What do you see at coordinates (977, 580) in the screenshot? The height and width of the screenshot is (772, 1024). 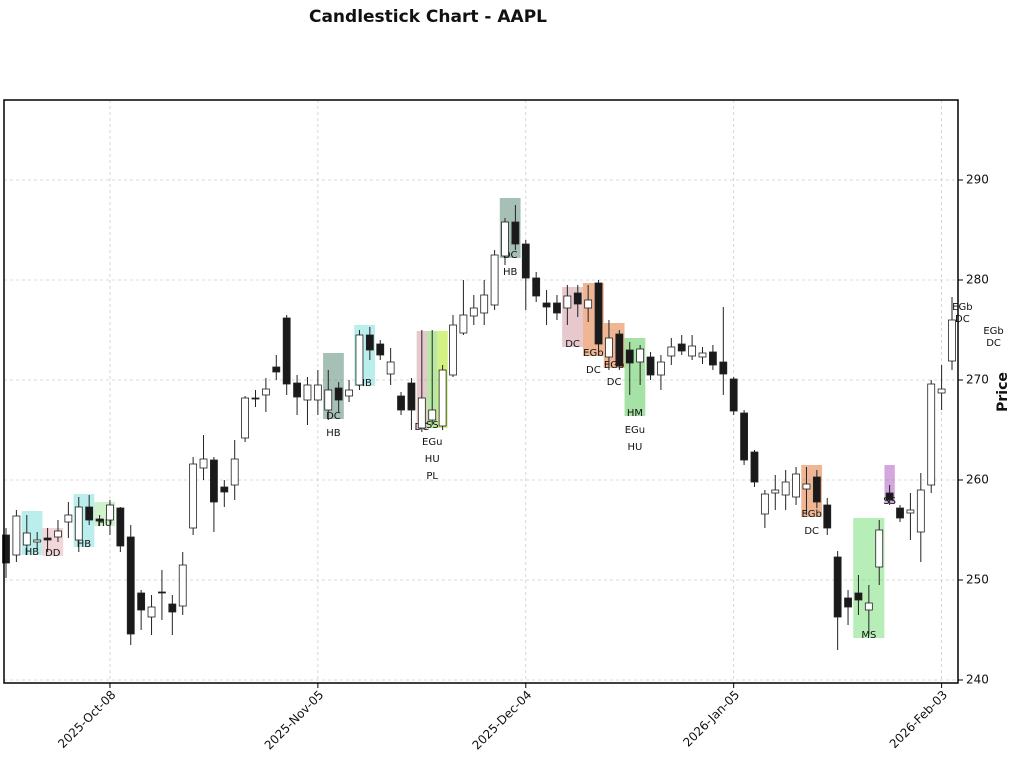 I see `y-tick-label: 250` at bounding box center [977, 580].